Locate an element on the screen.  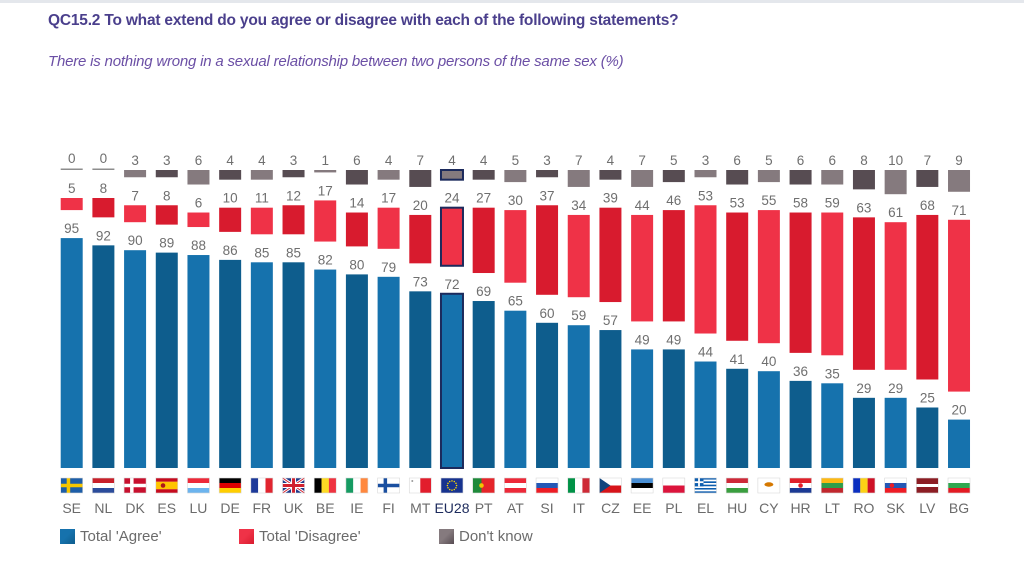
value-label-agree-lt: 35 is located at coordinates (832, 373).